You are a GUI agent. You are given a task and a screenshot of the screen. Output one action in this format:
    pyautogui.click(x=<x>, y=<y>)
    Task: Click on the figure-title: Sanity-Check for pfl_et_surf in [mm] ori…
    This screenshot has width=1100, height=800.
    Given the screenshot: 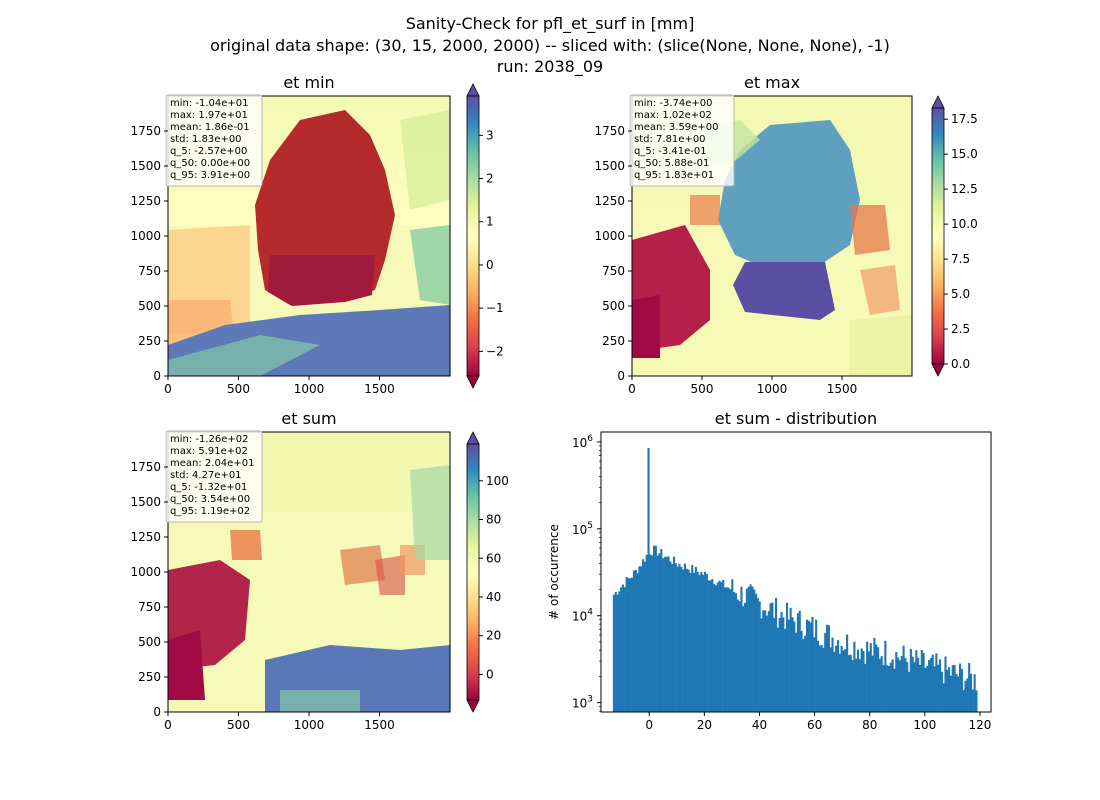 What is the action you would take?
    pyautogui.click(x=550, y=45)
    